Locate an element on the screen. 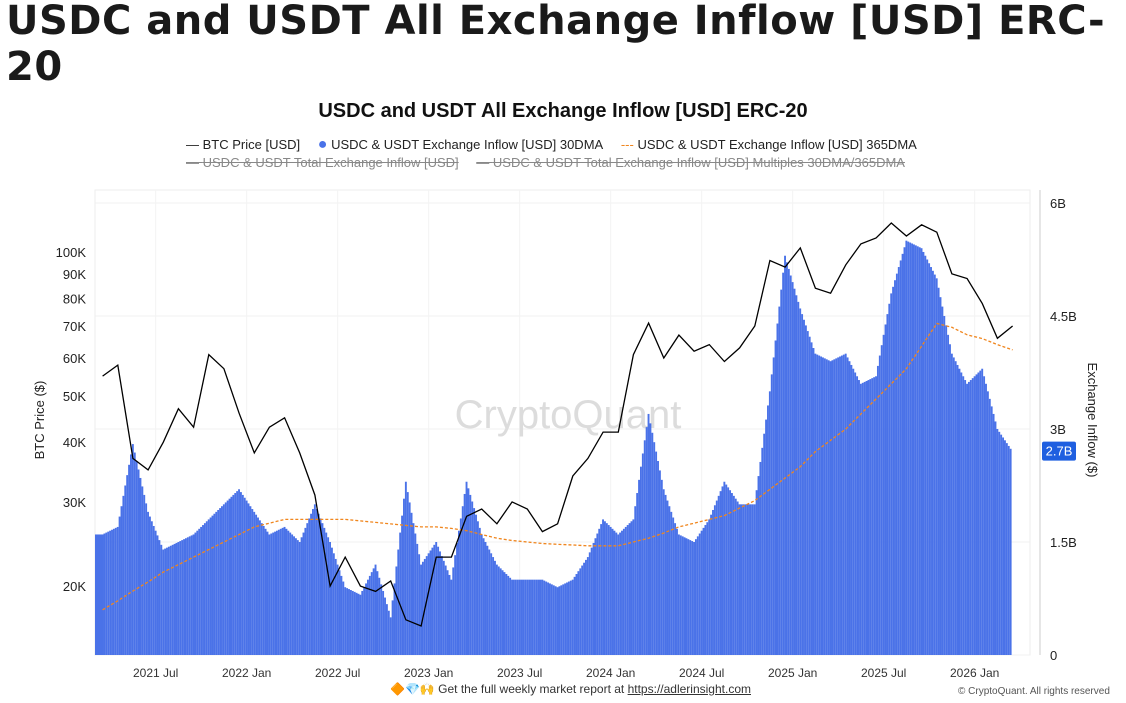 The image size is (1126, 703). left-axis-label: BTC Price ($) is located at coordinates (39, 420).